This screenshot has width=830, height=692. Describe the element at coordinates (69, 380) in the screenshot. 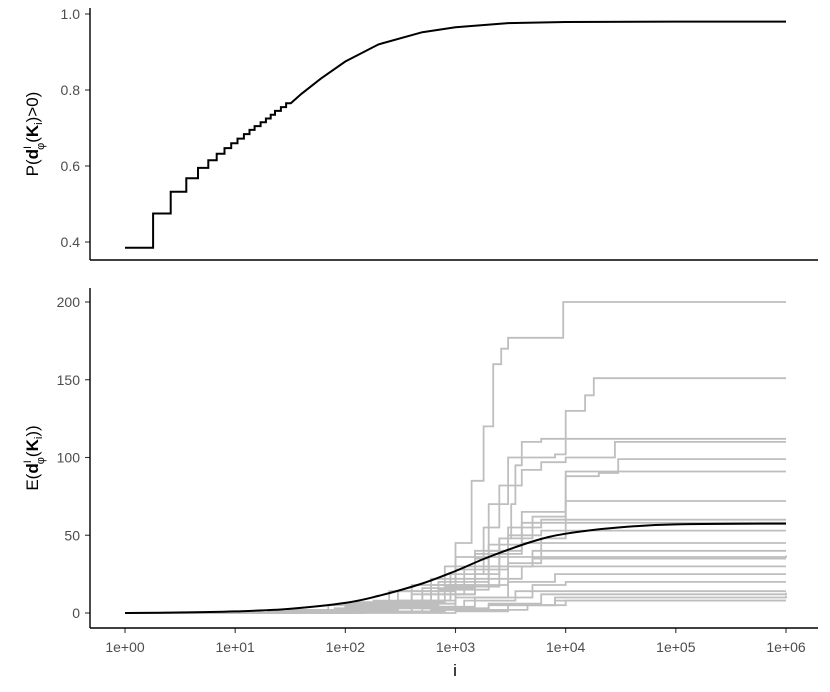

I see `bottom-y-tick-label: 150` at that location.